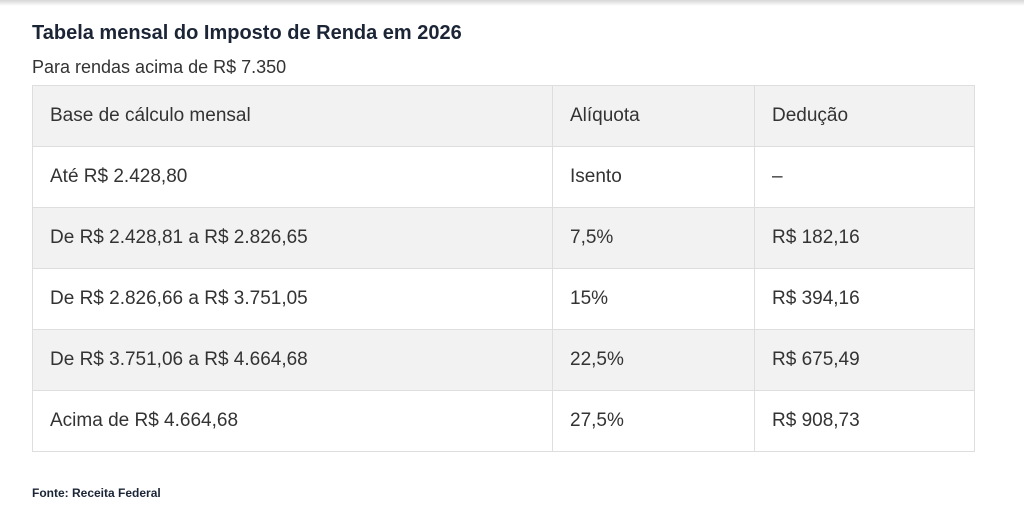 The width and height of the screenshot is (1024, 524). What do you see at coordinates (864, 238) in the screenshot?
I see `cell-deducao: R$ 182,16` at bounding box center [864, 238].